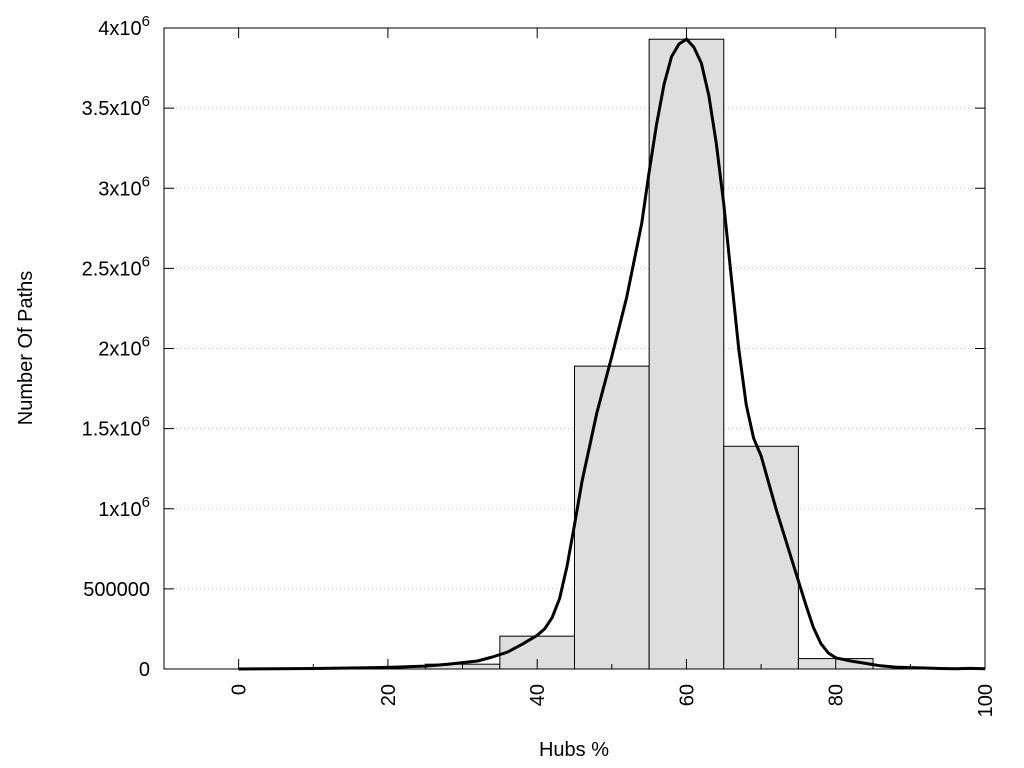 This screenshot has height=768, width=1024. Describe the element at coordinates (389, 695) in the screenshot. I see `x-tick-label: 20` at that location.